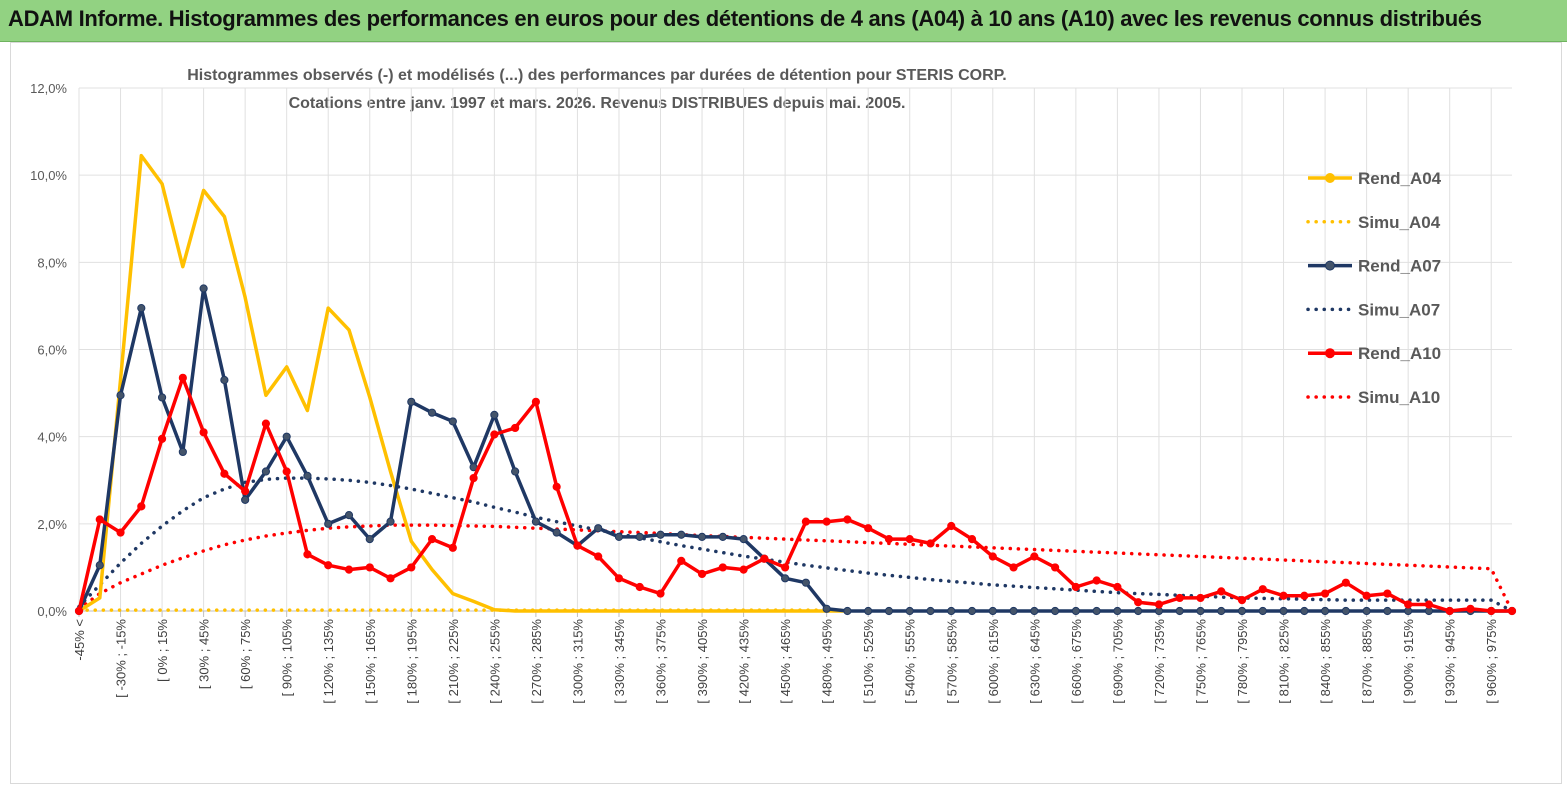  I want to click on x-tick-label: [ 900% ; 915%, so click(1408, 661).